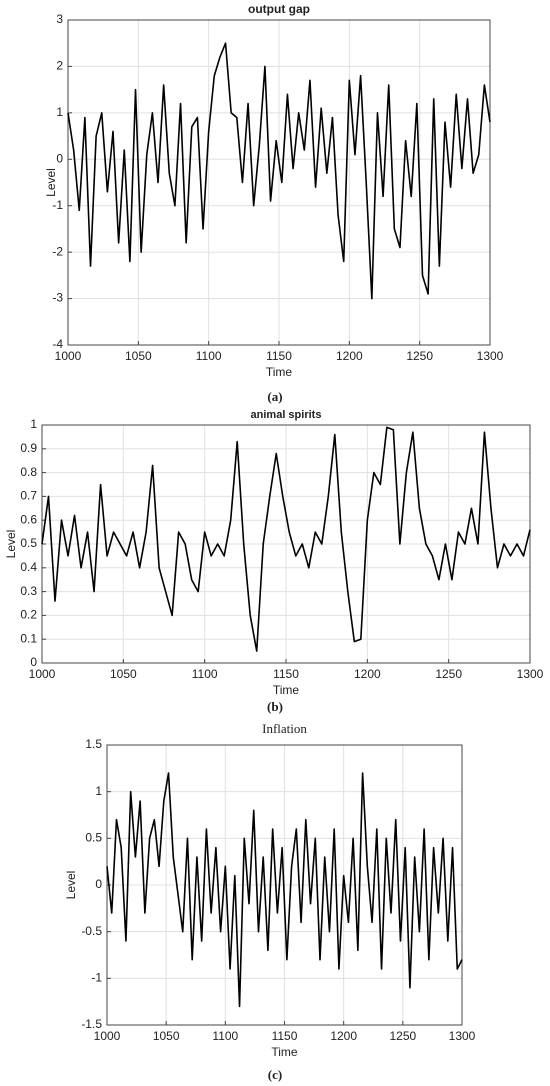 Image resolution: width=550 pixels, height=1086 pixels. What do you see at coordinates (28, 496) in the screenshot?
I see `y-tick-label: 0.7` at bounding box center [28, 496].